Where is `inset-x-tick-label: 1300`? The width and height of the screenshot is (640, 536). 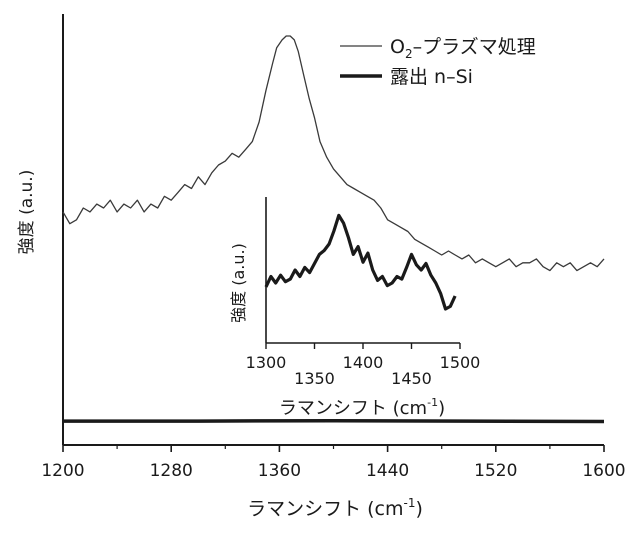 inset-x-tick-label: 1300 is located at coordinates (266, 362).